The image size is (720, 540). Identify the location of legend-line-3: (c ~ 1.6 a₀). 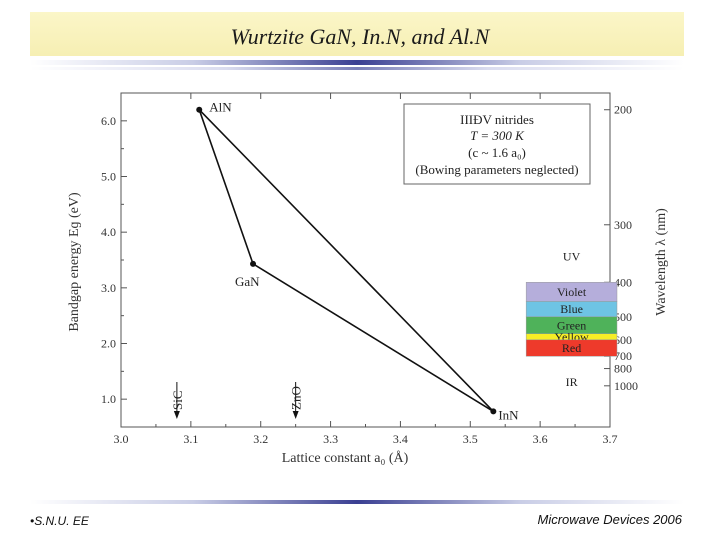
(497, 152).